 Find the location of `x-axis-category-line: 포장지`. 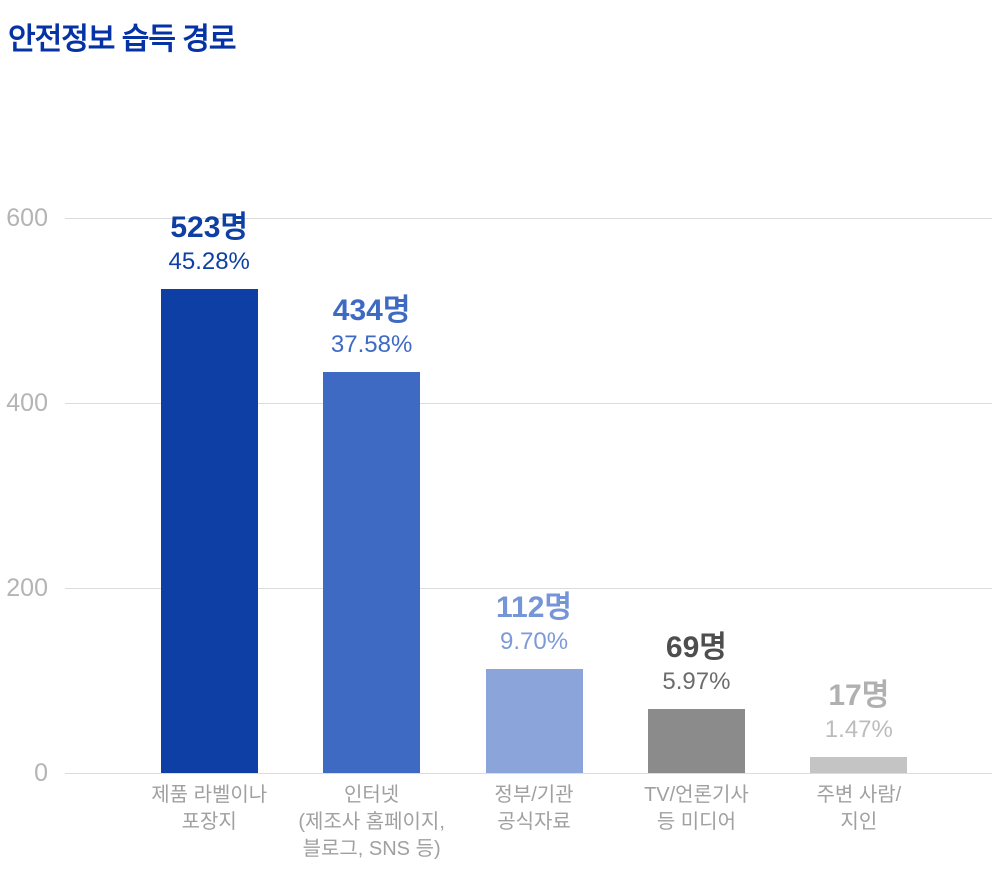

x-axis-category-line: 포장지 is located at coordinates (209, 822).